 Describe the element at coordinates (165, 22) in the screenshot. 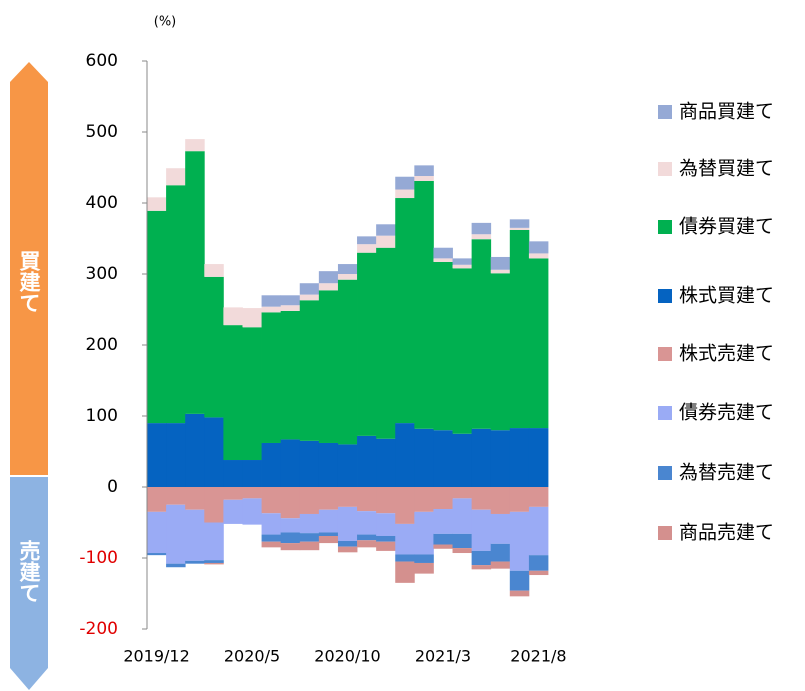

I see `y-unit: (%)` at that location.